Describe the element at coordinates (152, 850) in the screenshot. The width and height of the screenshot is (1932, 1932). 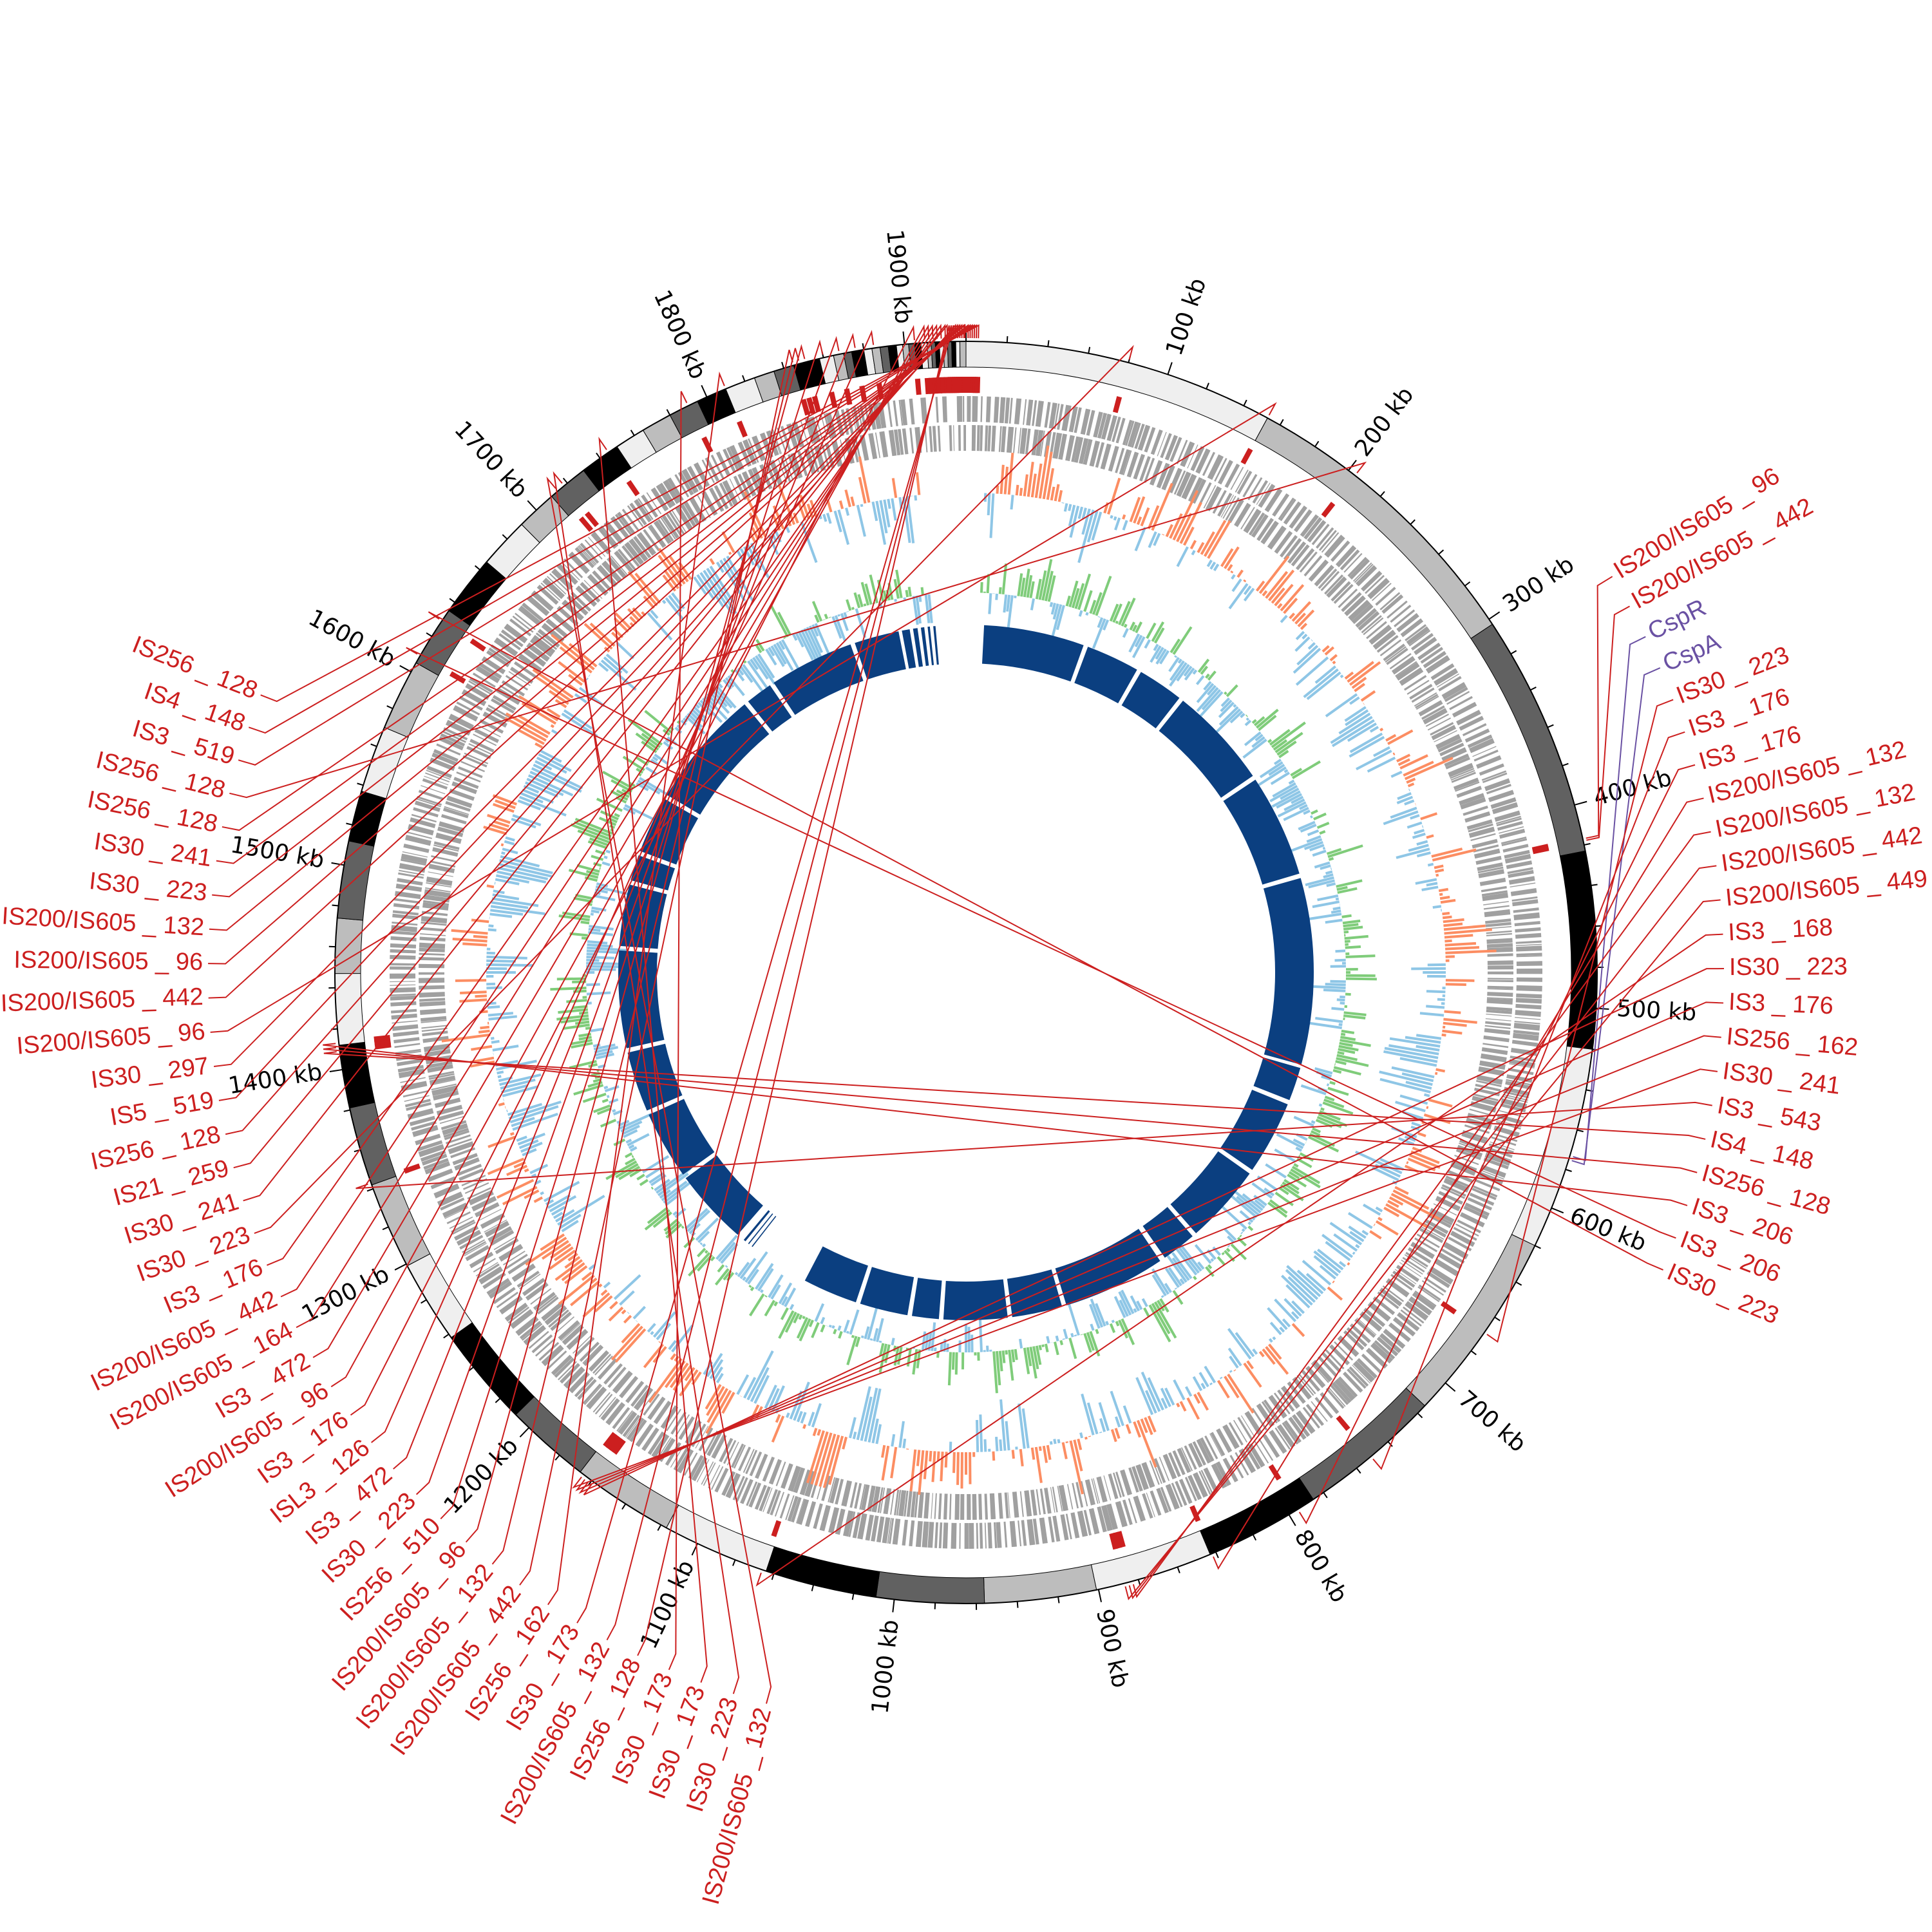
I see `is-element-label: IS30 _ 241` at that location.